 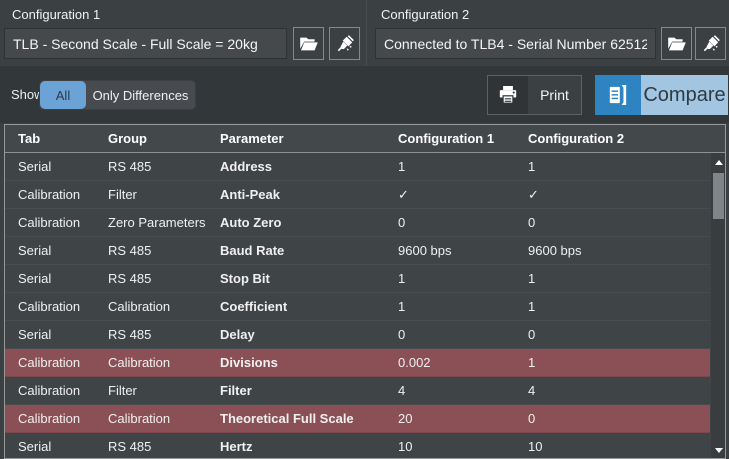 I want to click on cell-parameter: Divisions, so click(x=249, y=362).